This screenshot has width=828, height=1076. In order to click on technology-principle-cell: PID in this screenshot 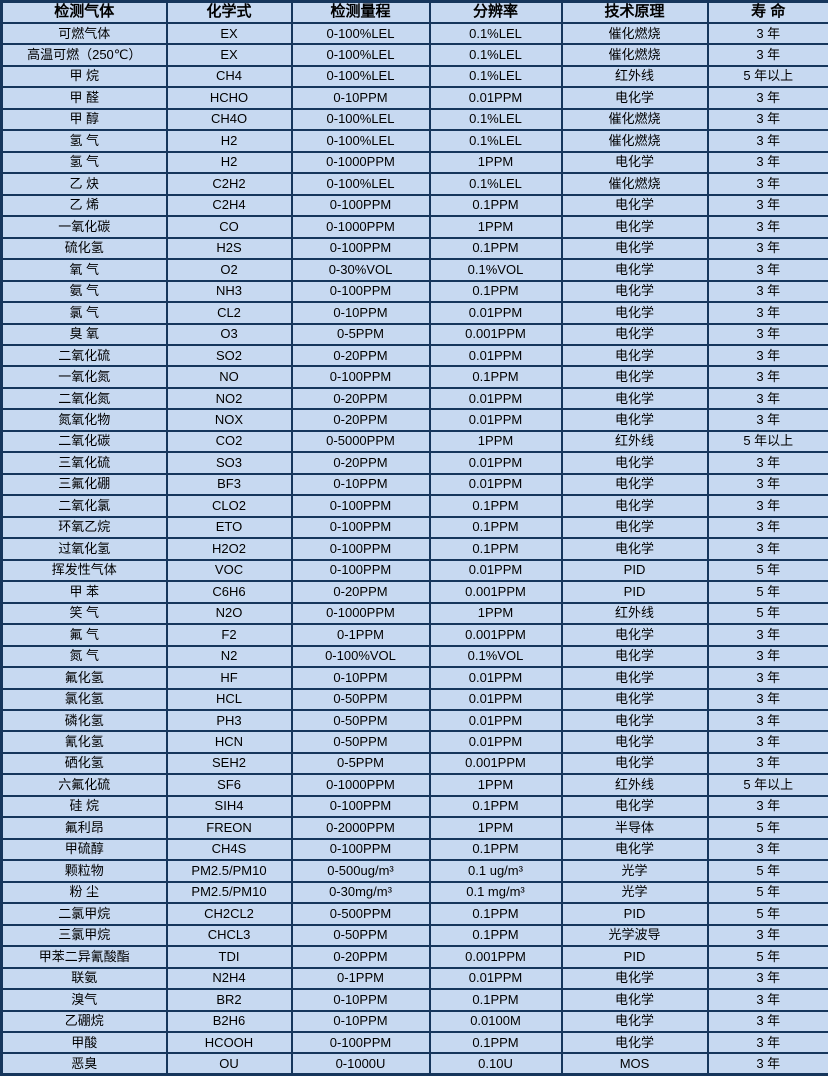, I will do `click(635, 956)`.